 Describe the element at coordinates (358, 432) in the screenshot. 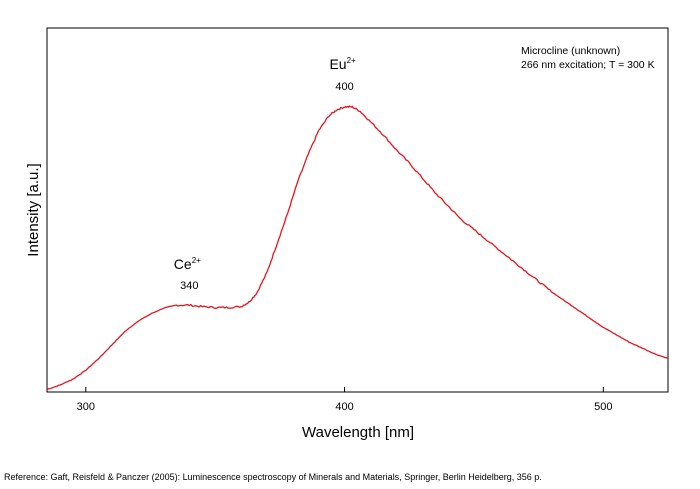

I see `x-axis-title: Wavelength [nm]` at that location.